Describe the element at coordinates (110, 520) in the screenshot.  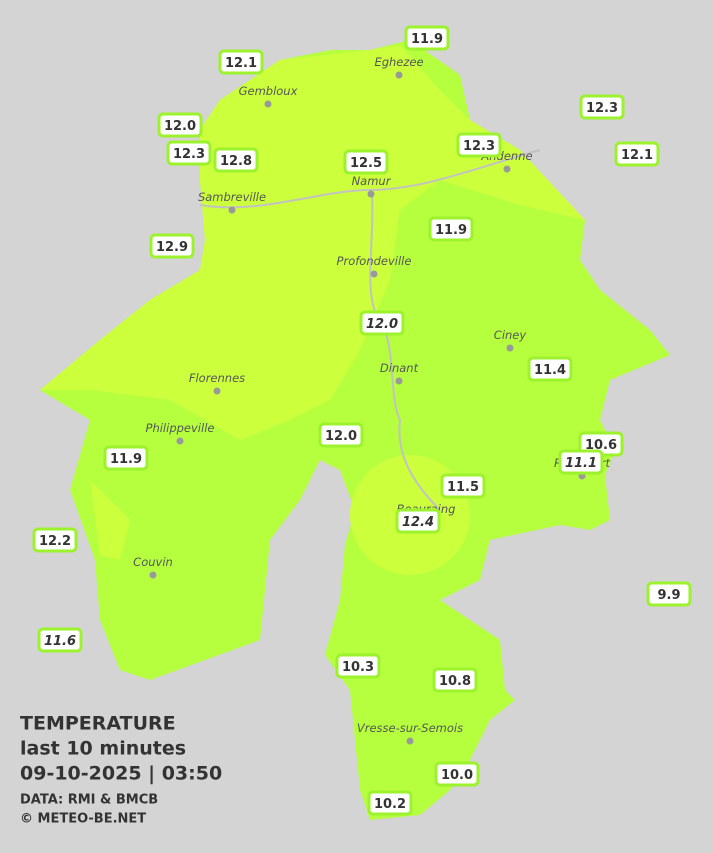
I see `warm-zone` at that location.